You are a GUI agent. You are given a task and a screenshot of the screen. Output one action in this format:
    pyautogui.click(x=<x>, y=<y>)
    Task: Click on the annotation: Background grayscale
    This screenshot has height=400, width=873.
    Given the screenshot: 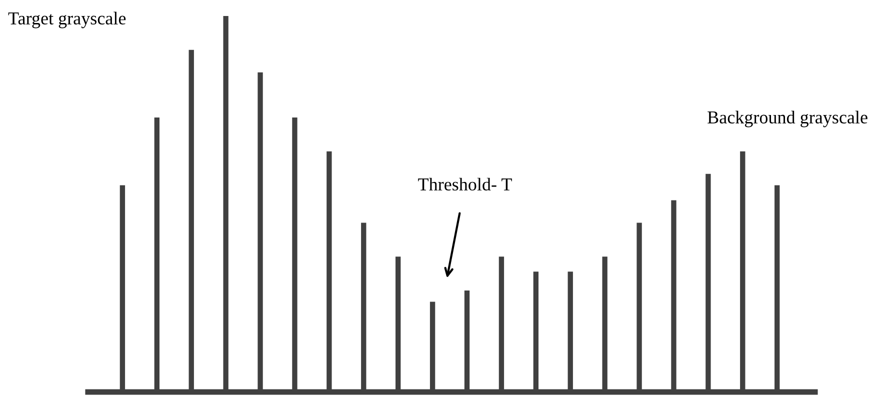 What is the action you would take?
    pyautogui.click(x=788, y=119)
    